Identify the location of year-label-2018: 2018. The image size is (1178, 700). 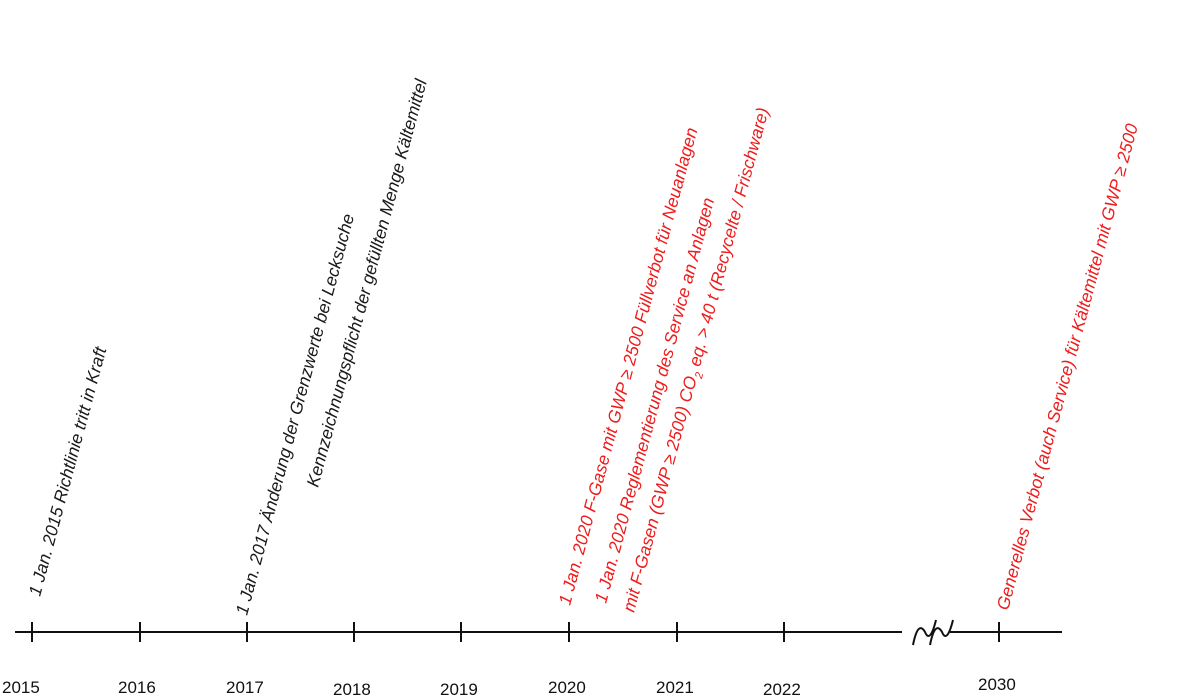
(352, 689).